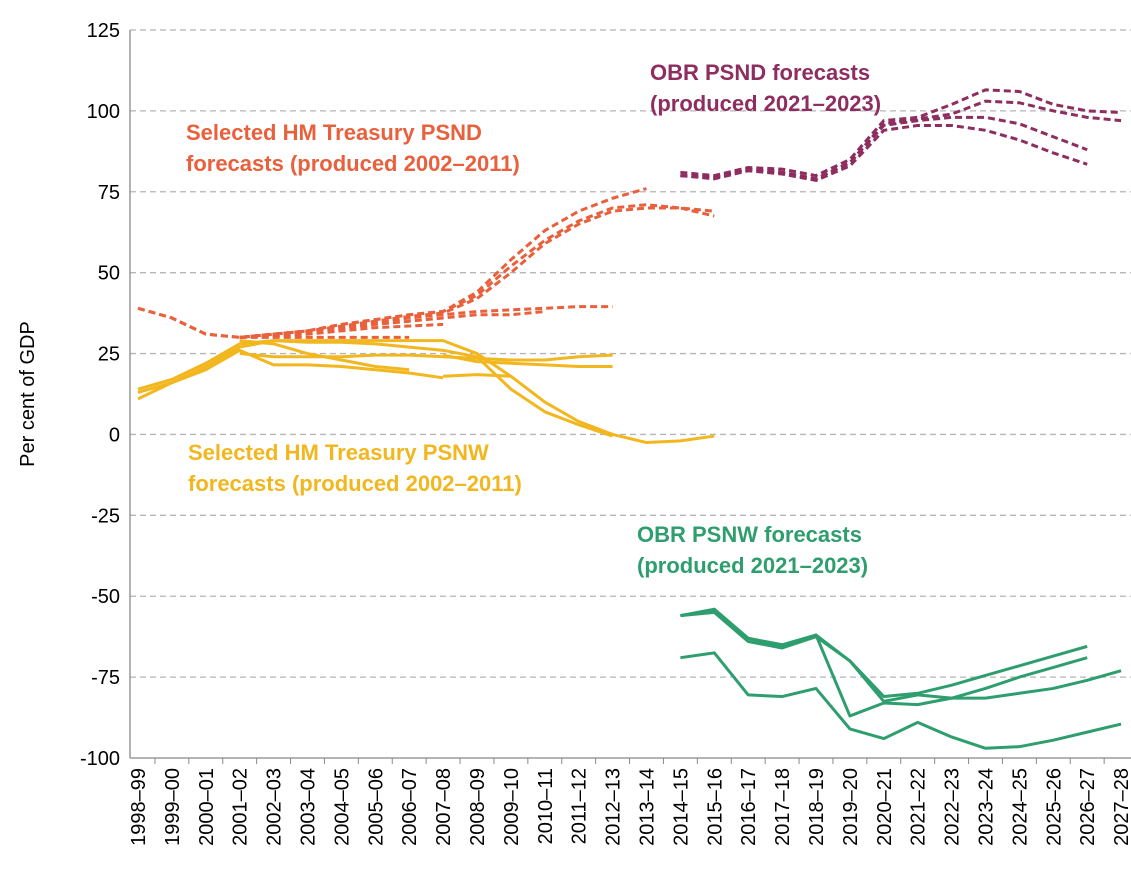  What do you see at coordinates (105, 678) in the screenshot?
I see `y-tick-label: -75` at bounding box center [105, 678].